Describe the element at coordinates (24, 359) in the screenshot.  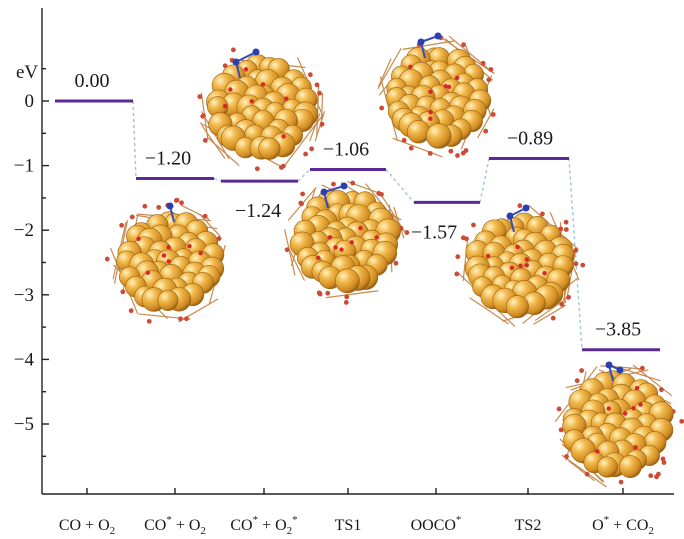
I see `y-tick-label: −4` at that location.